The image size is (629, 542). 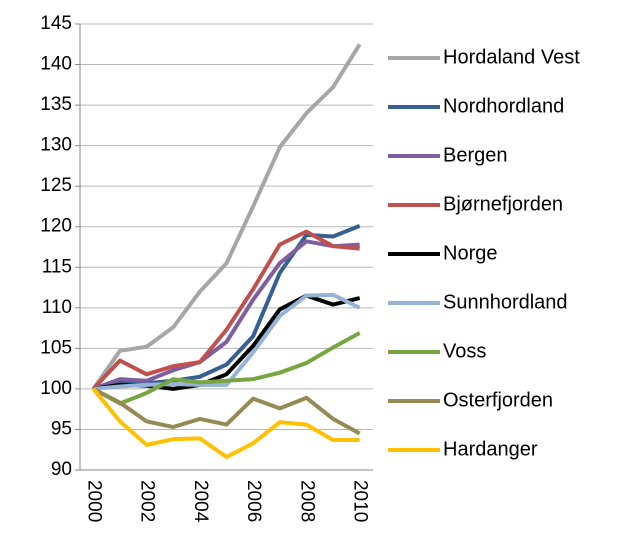 I want to click on y-tick-label: 120, so click(x=56, y=226).